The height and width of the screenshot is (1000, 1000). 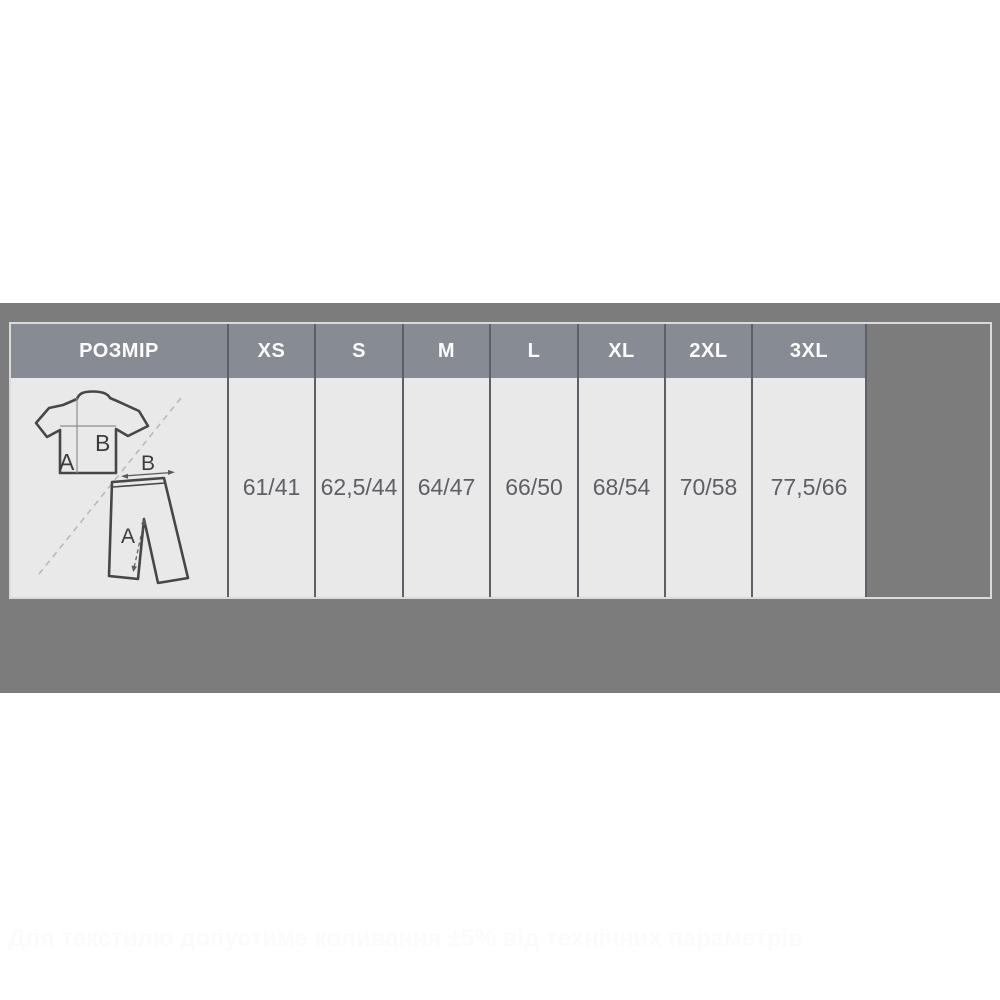 I want to click on size-table-title: РОЗМІР, so click(x=119, y=351).